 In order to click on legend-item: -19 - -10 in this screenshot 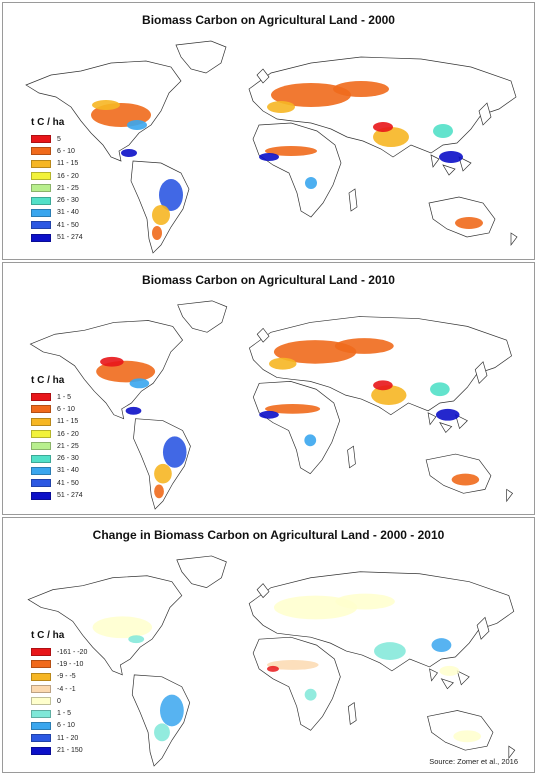, I will do `click(59, 664)`.